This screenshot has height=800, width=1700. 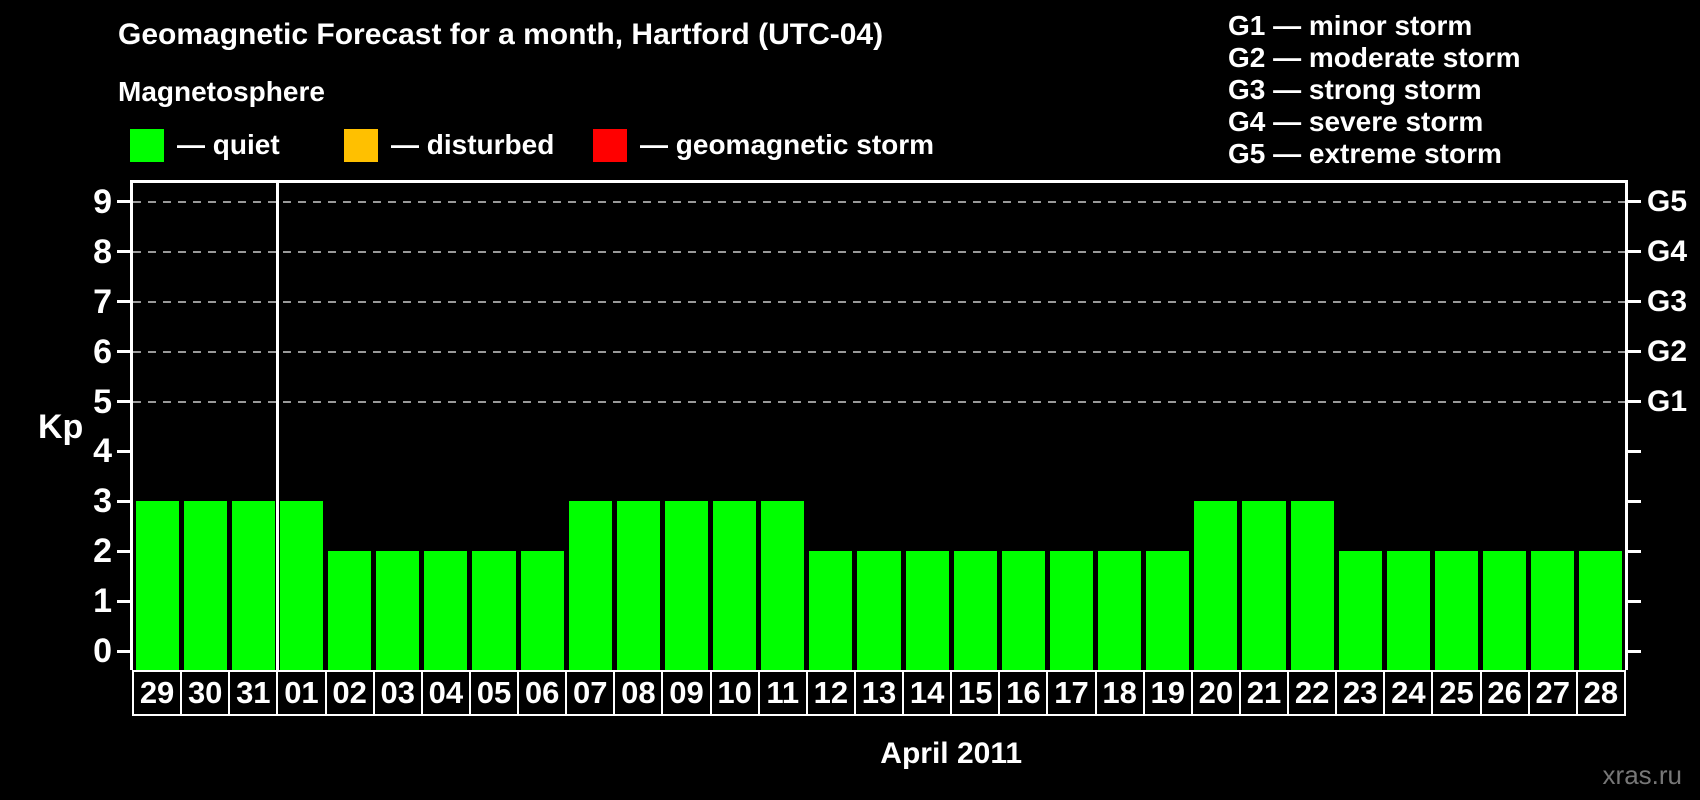 What do you see at coordinates (879, 693) in the screenshot?
I see `day-label-13: 13` at bounding box center [879, 693].